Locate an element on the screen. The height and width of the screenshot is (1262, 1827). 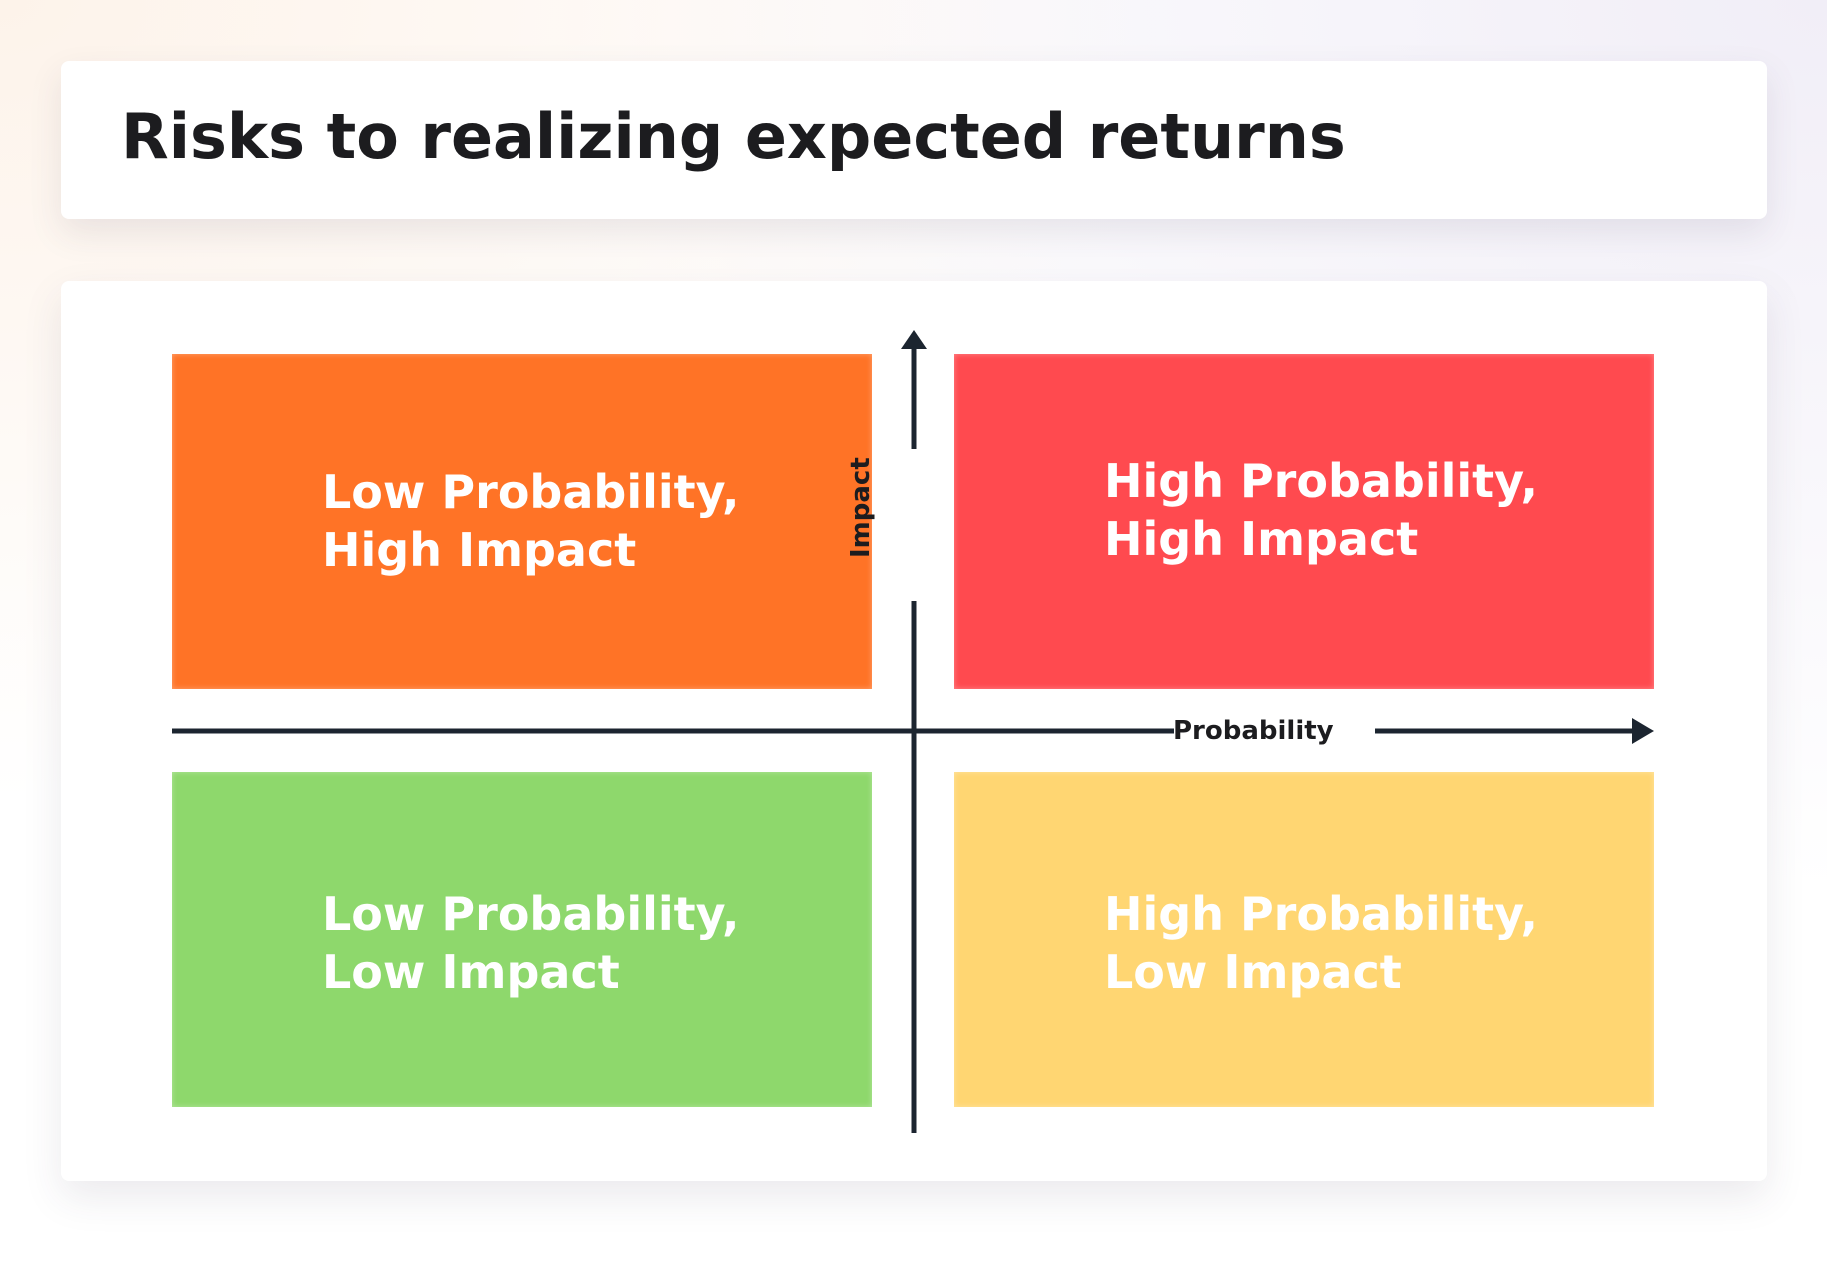
quadrant-low-probability-high-impact: Low Probability, High Impact is located at coordinates (522, 521).